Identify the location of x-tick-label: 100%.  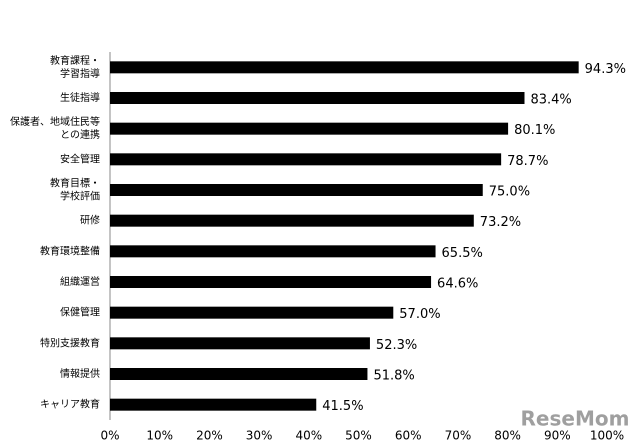
(607, 436).